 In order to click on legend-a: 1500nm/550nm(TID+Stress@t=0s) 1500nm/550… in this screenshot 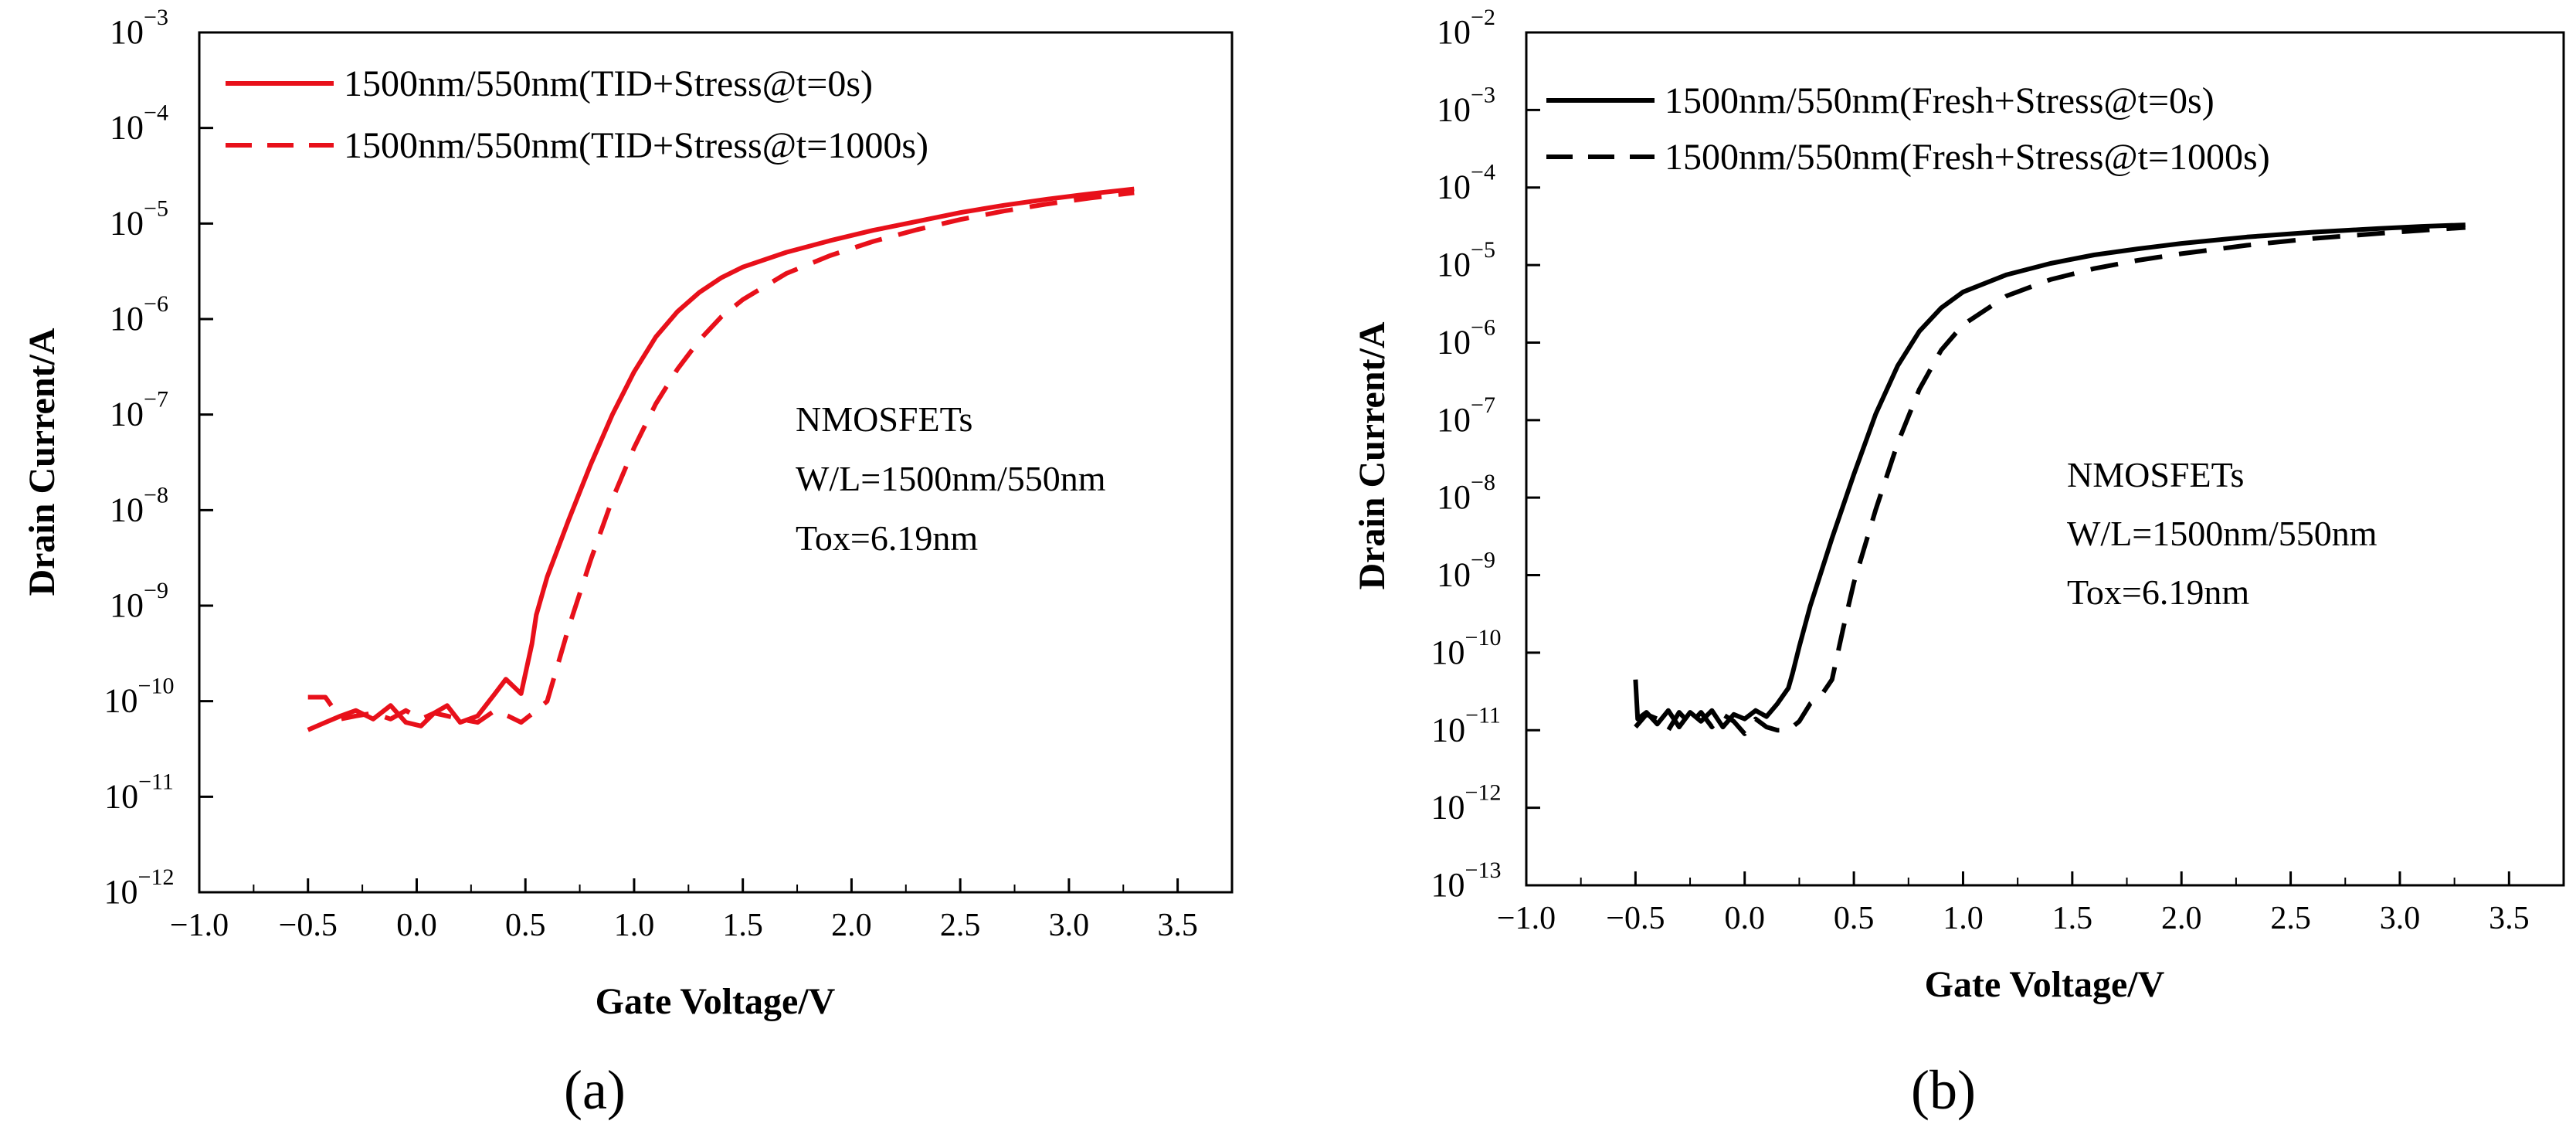, I will do `click(577, 114)`.